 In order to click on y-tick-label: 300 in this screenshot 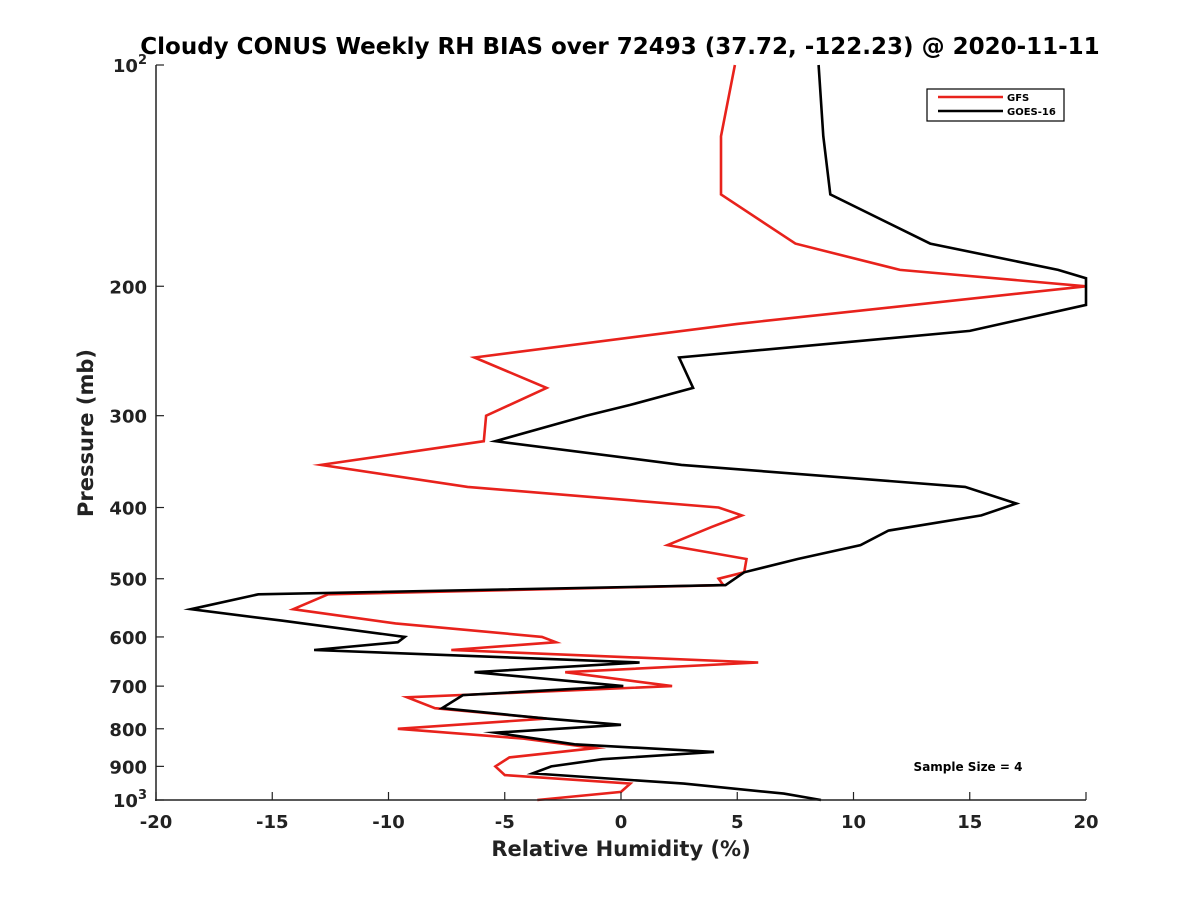, I will do `click(128, 417)`.